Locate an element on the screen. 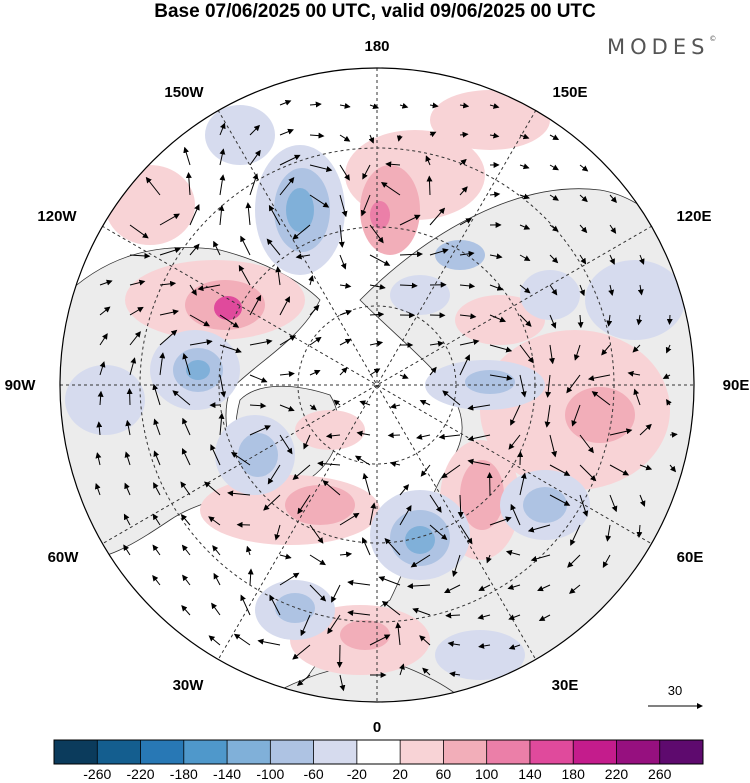 The image size is (750, 783). lon-label-90w: 90W is located at coordinates (21, 385).